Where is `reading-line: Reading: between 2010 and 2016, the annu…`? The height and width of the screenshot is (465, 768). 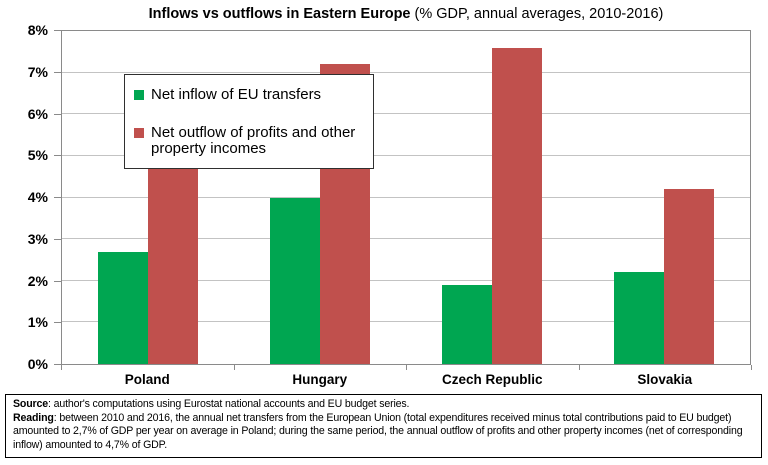 reading-line: Reading: between 2010 and 2016, the annu… is located at coordinates (383, 432).